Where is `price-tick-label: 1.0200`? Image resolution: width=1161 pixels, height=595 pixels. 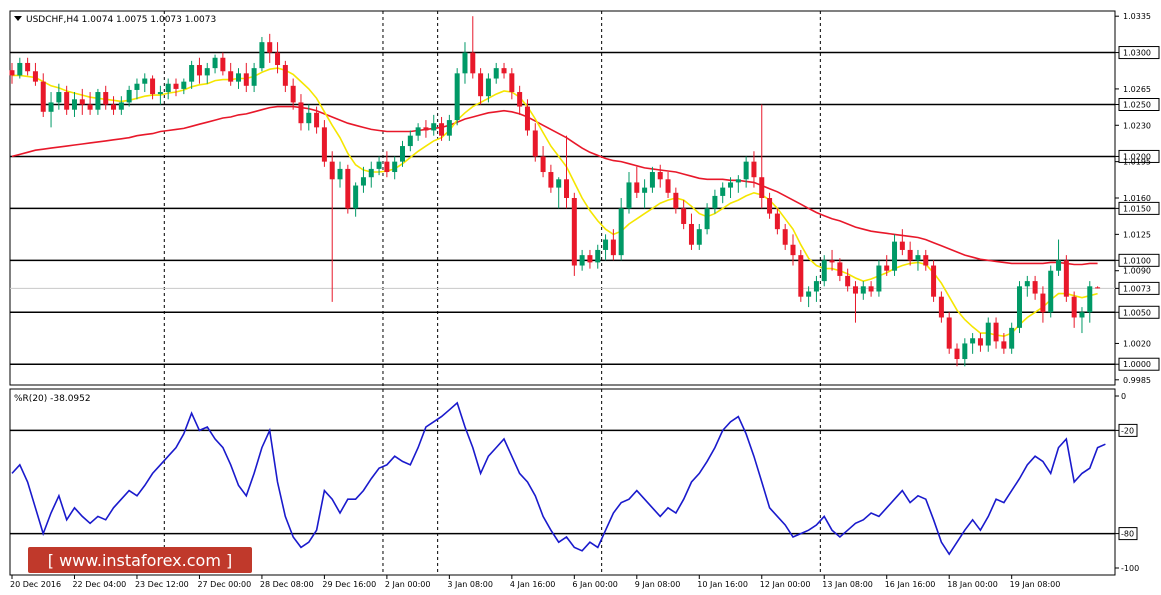
price-tick-label: 1.0200 is located at coordinates (1137, 156).